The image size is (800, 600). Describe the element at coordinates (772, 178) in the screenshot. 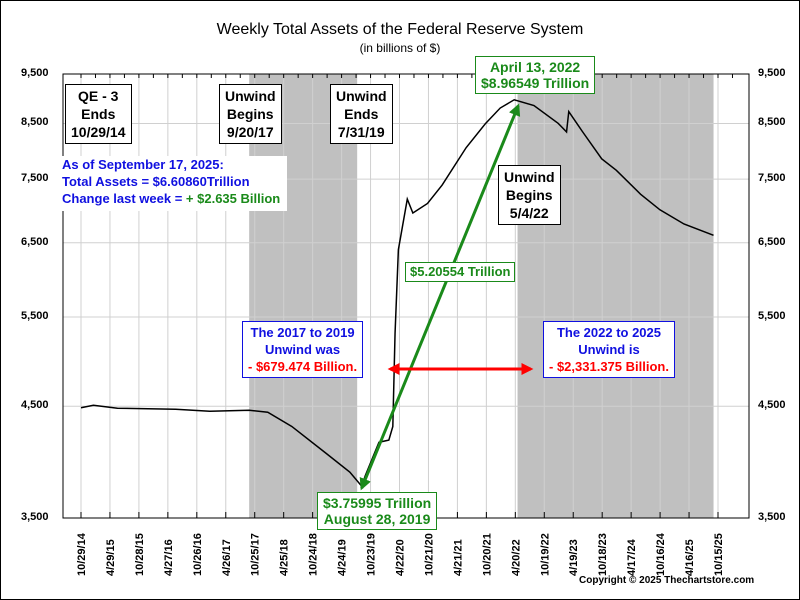

I see `y-tick-label-right: 7,500` at that location.